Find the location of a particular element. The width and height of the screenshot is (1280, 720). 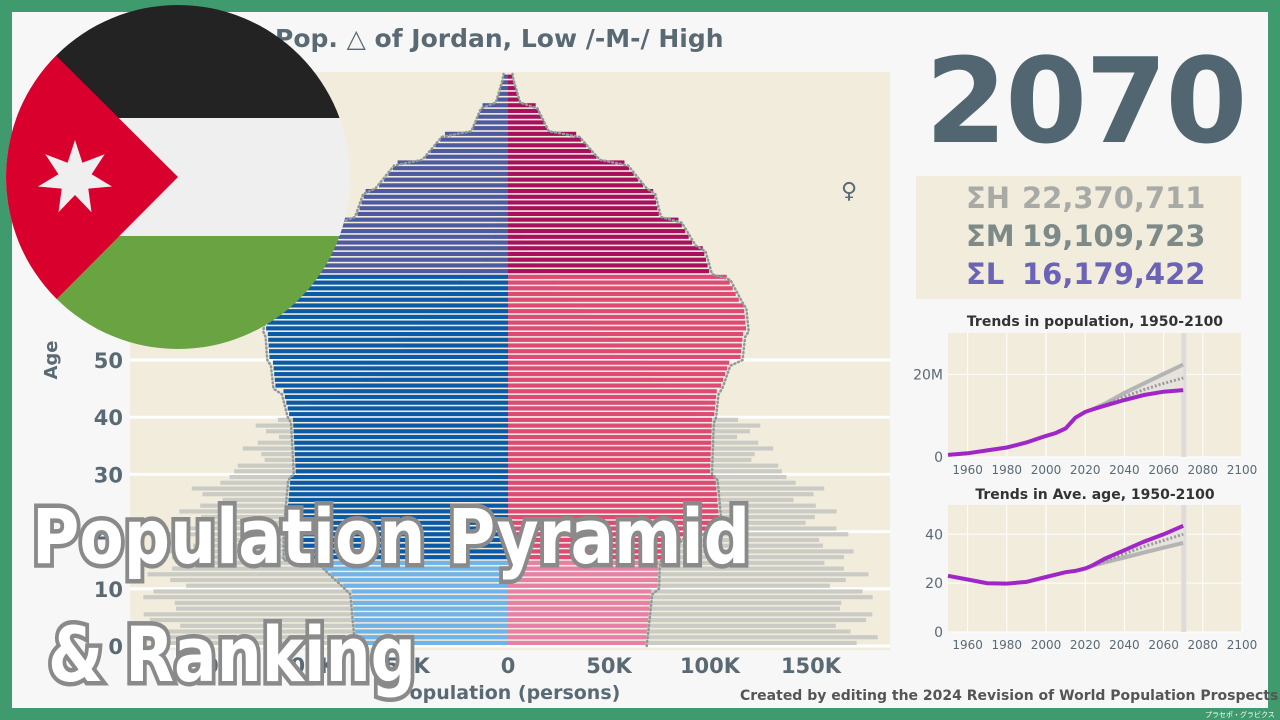

pyramid-x-tick: 100K is located at coordinates (306, 666).